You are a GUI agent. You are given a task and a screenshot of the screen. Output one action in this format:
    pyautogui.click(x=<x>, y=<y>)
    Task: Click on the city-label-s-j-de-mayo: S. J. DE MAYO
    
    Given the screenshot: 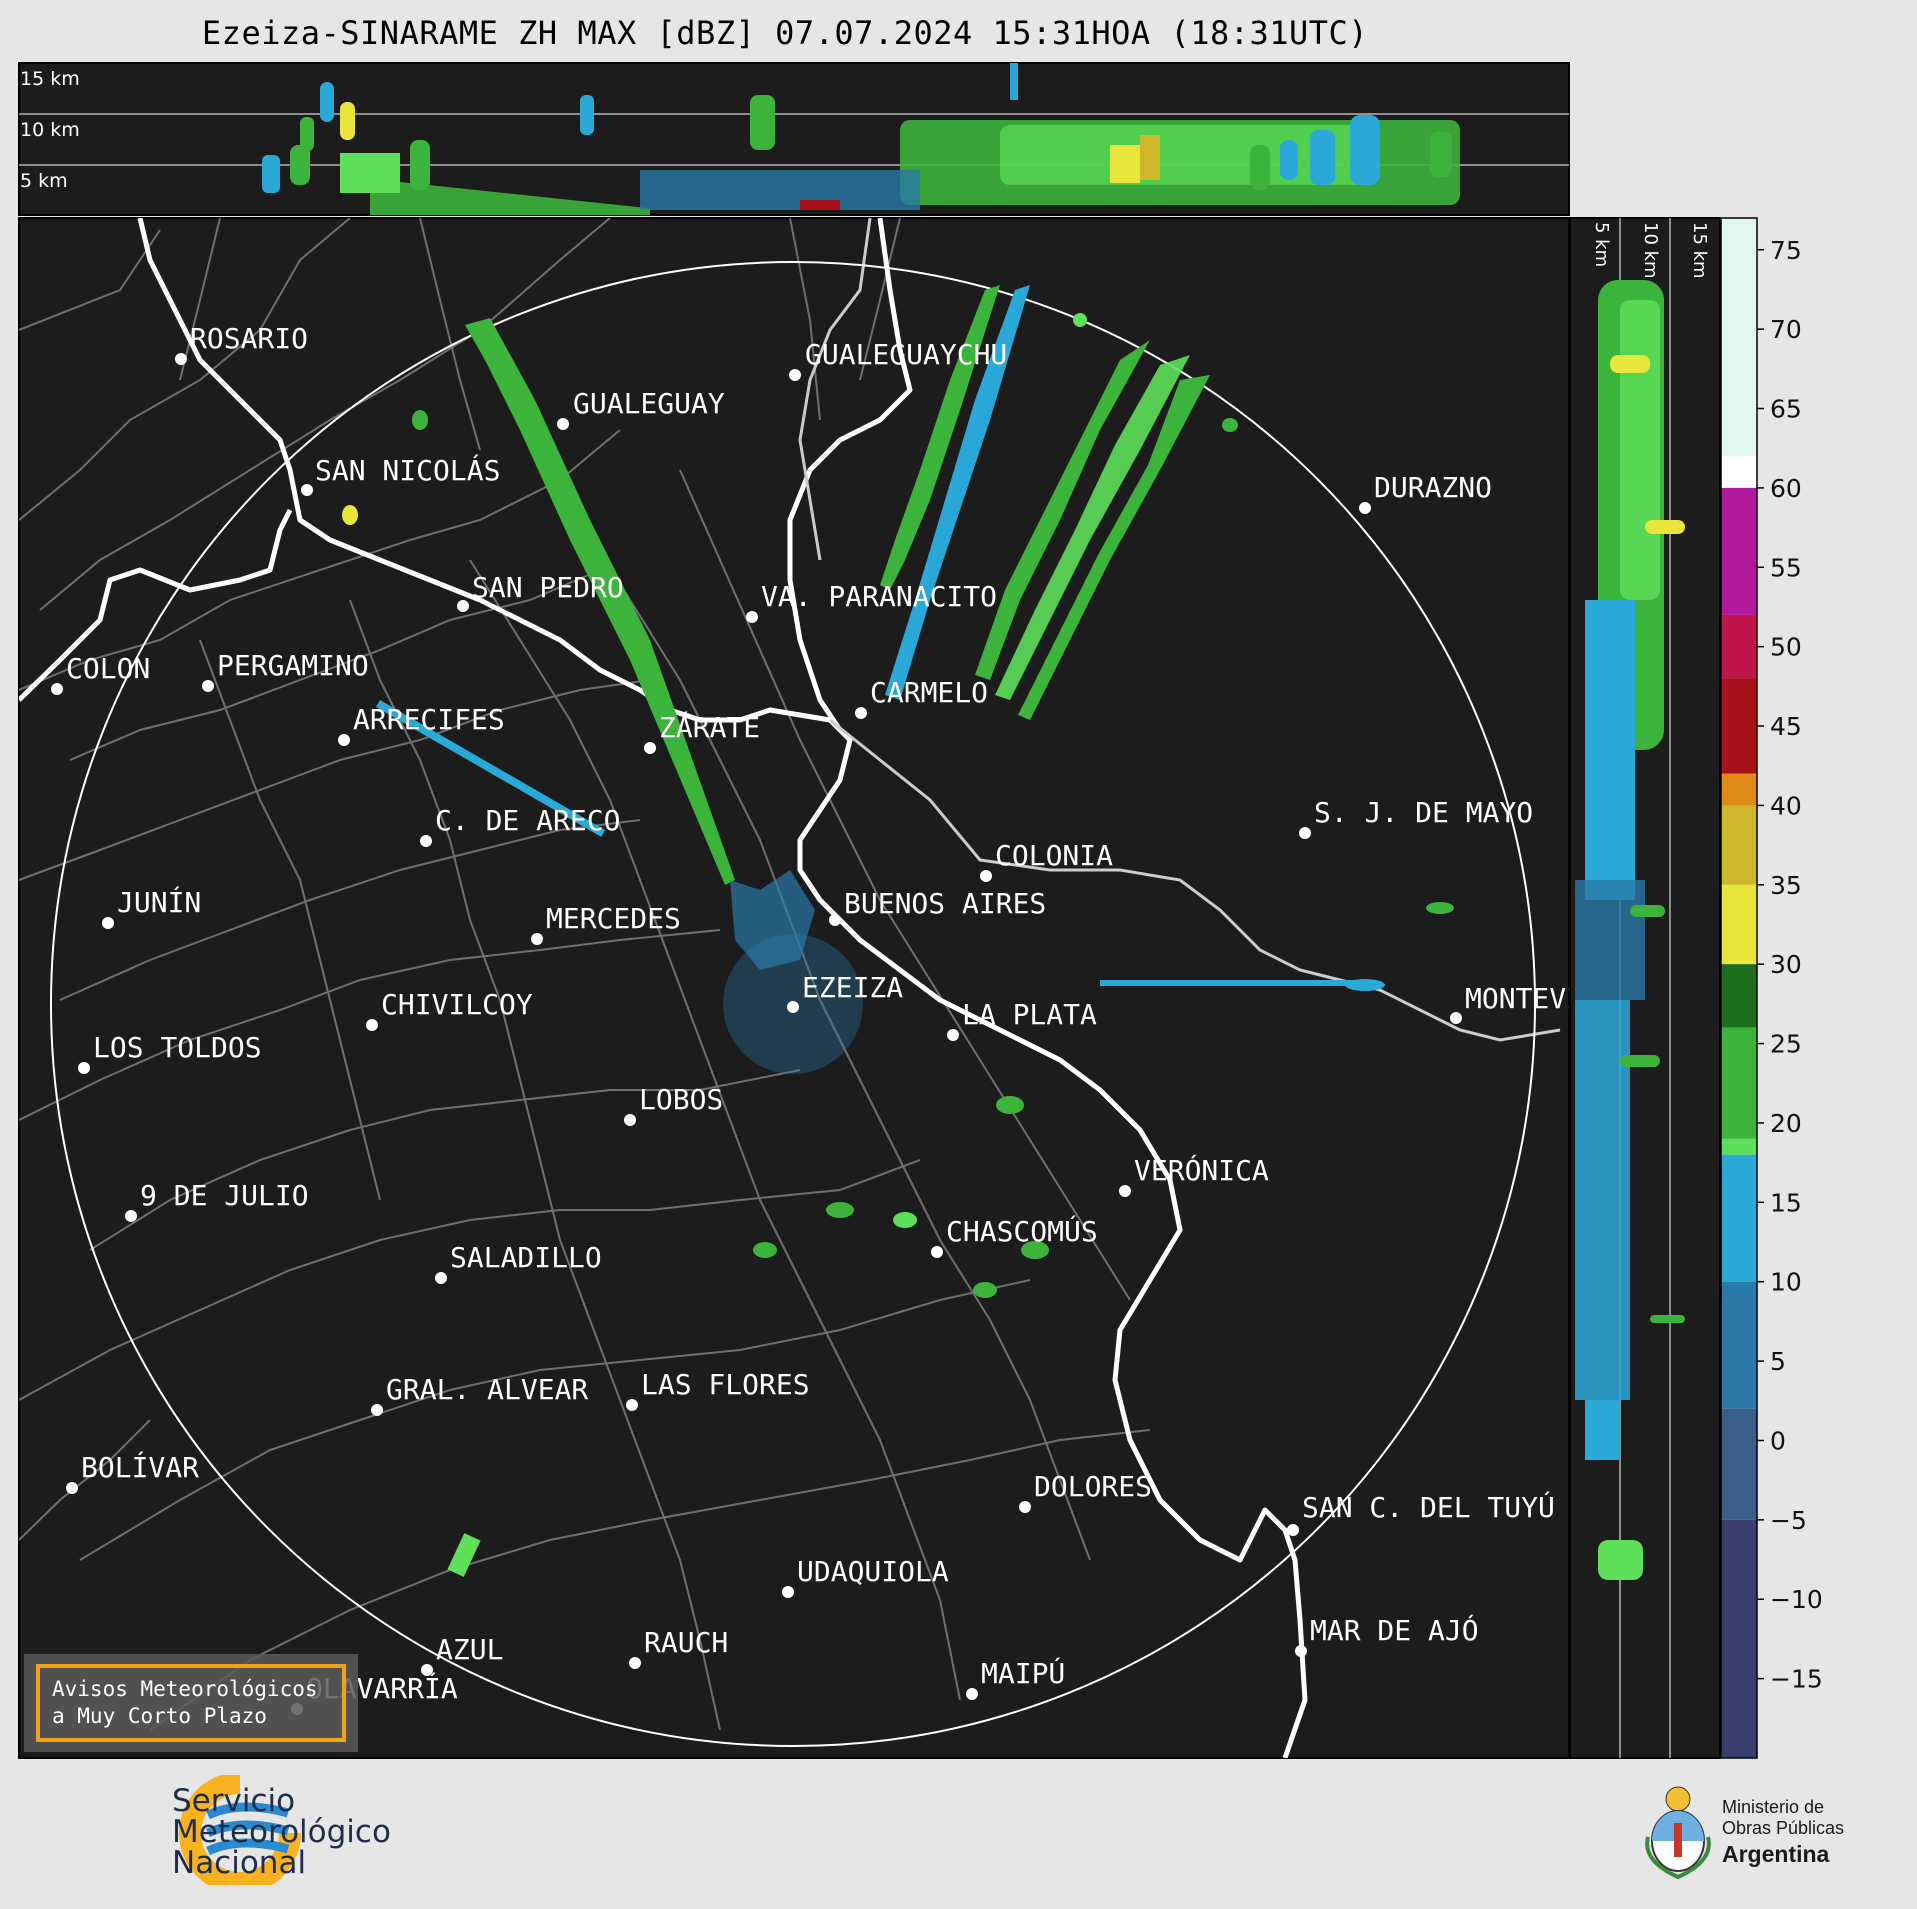 What is the action you would take?
    pyautogui.click(x=1423, y=812)
    